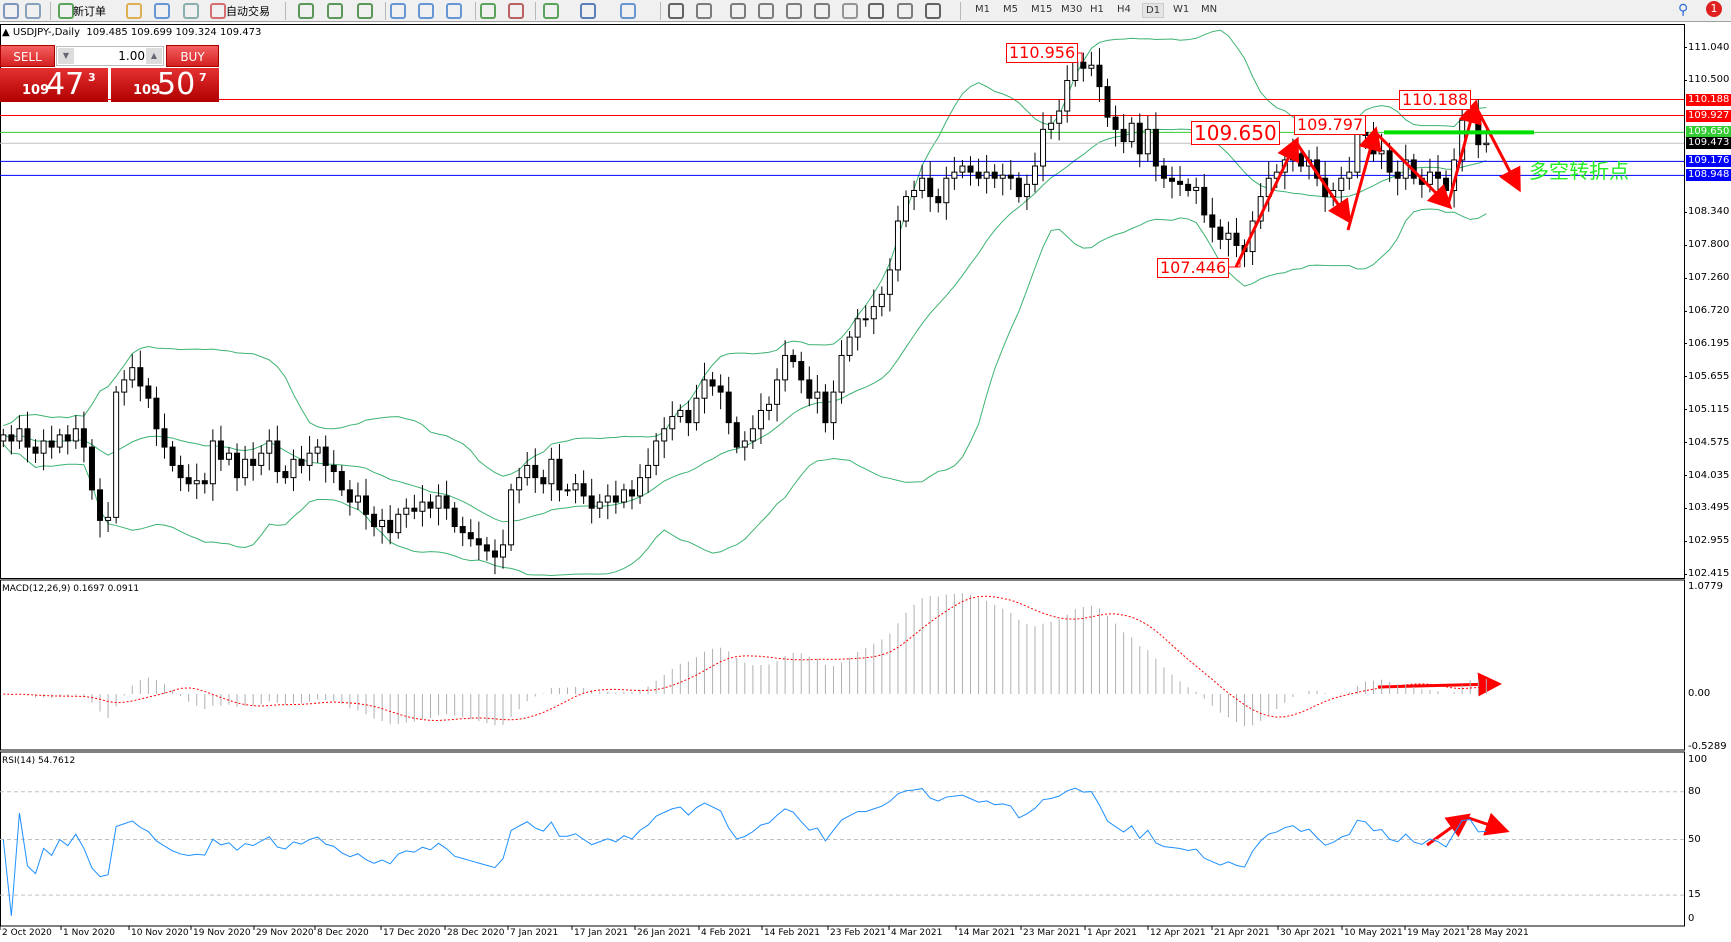  I want to click on timeframe-m5: M5, so click(1010, 9).